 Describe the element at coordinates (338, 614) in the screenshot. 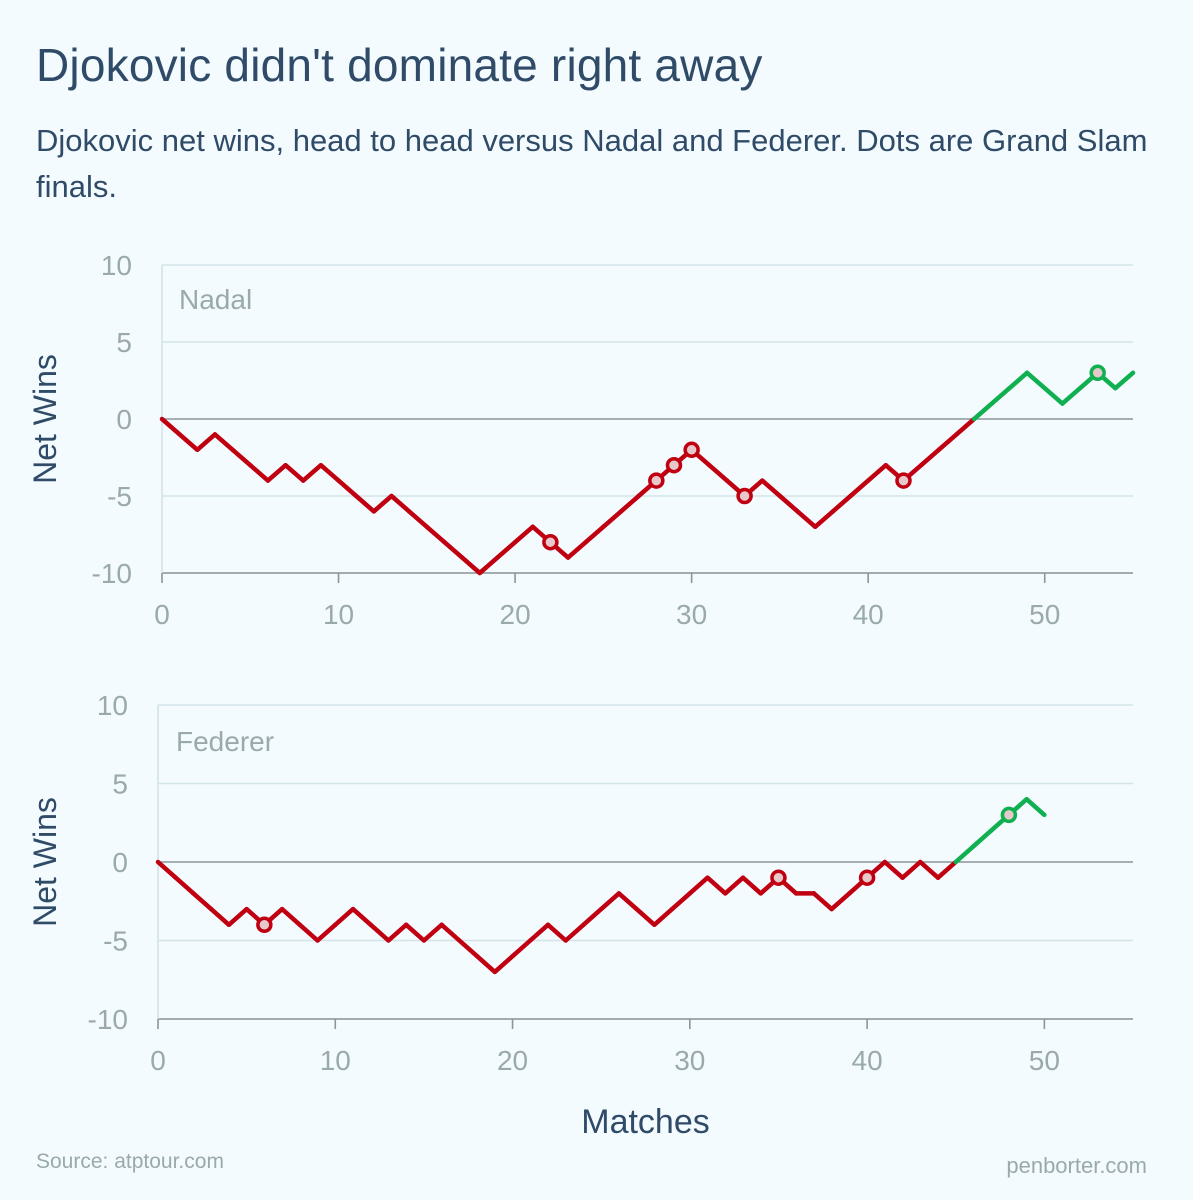

I see `nadal-x-tick-label: 10` at that location.